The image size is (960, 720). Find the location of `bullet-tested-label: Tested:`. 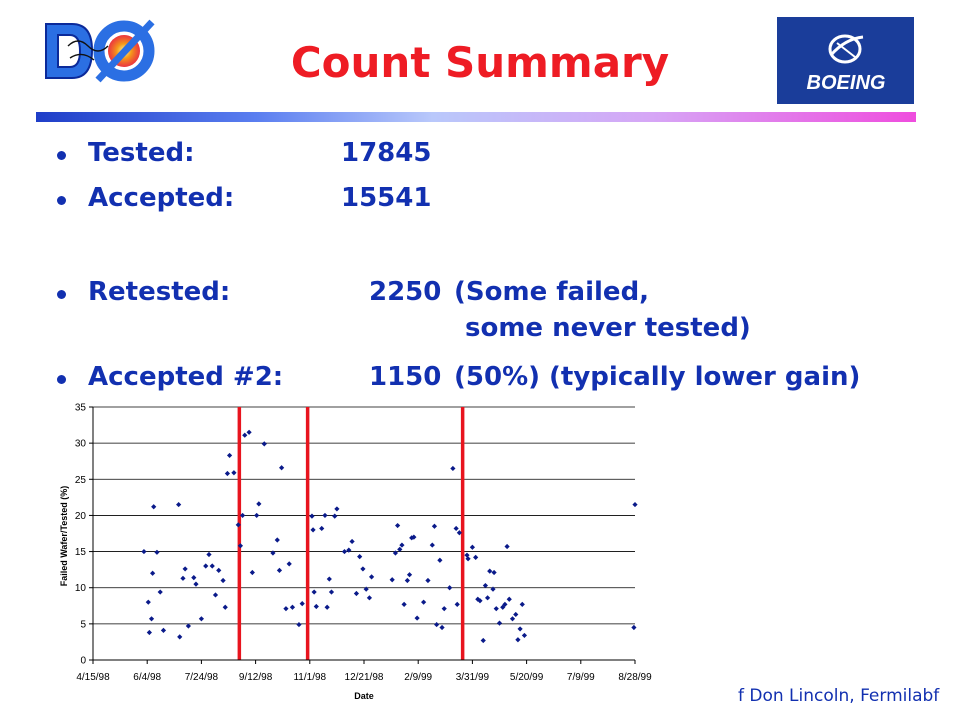

bullet-tested-label: Tested: is located at coordinates (141, 153).